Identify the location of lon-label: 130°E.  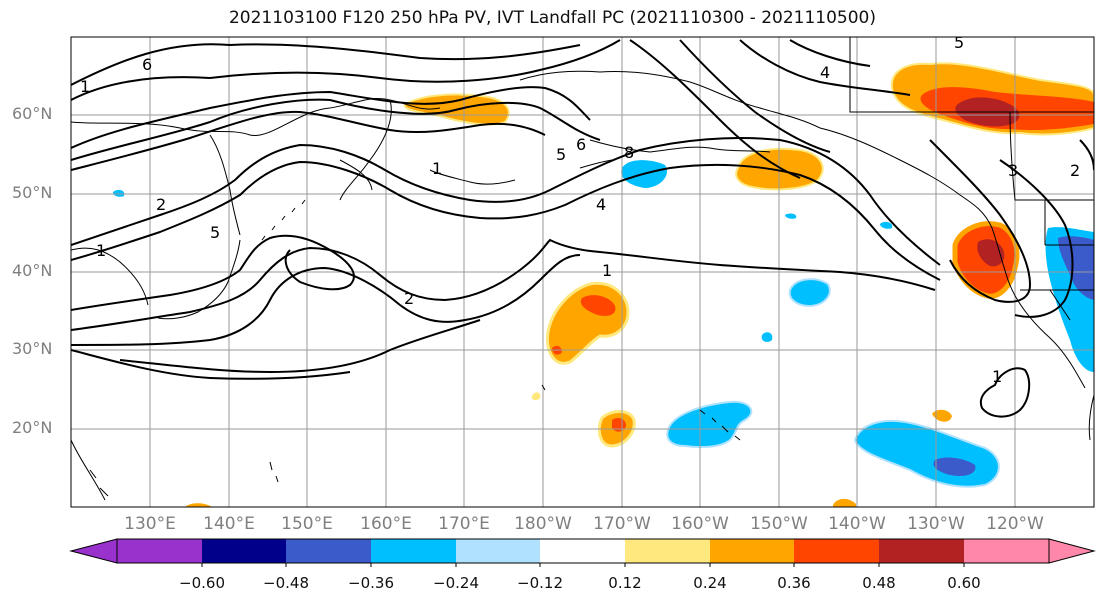
(150, 524).